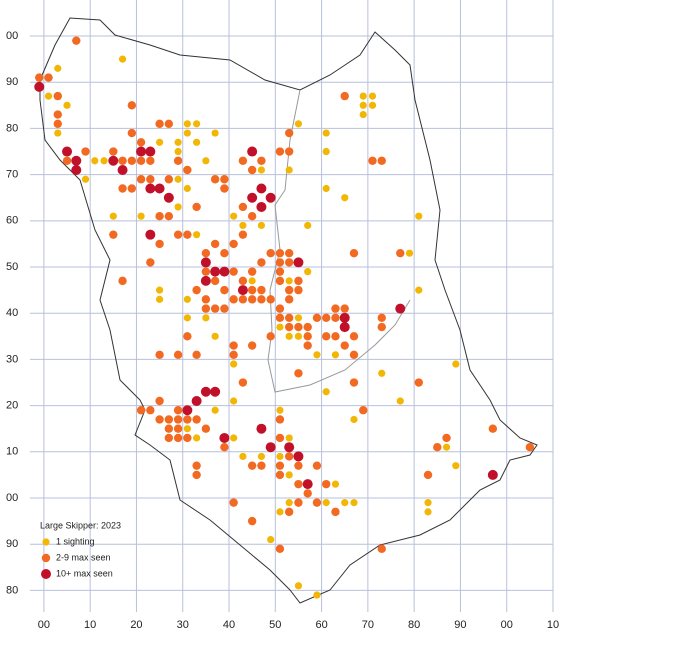 The image size is (696, 647). I want to click on y-tick-label: 70, so click(12, 175).